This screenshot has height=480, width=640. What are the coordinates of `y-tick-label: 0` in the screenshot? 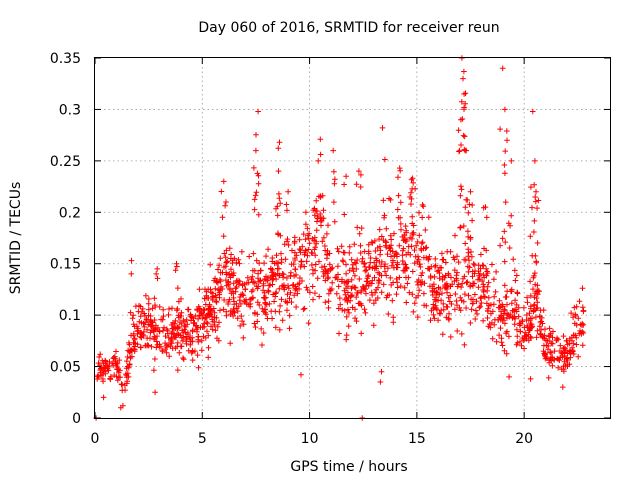 It's located at (76, 419).